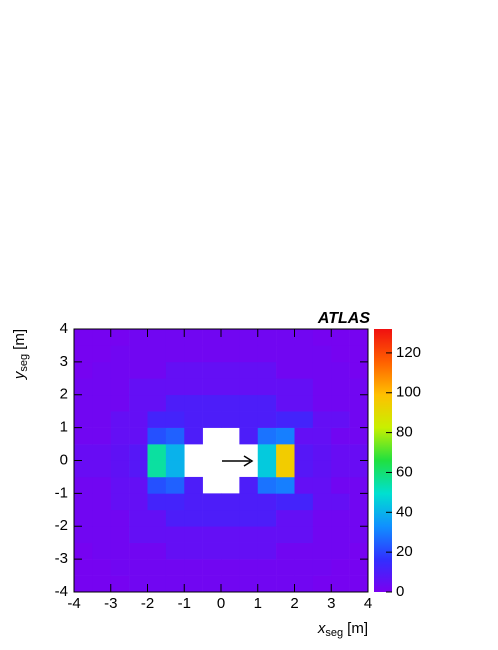 Image resolution: width=498 pixels, height=650 pixels. I want to click on colorbar-tick-label: 80, so click(404, 432).